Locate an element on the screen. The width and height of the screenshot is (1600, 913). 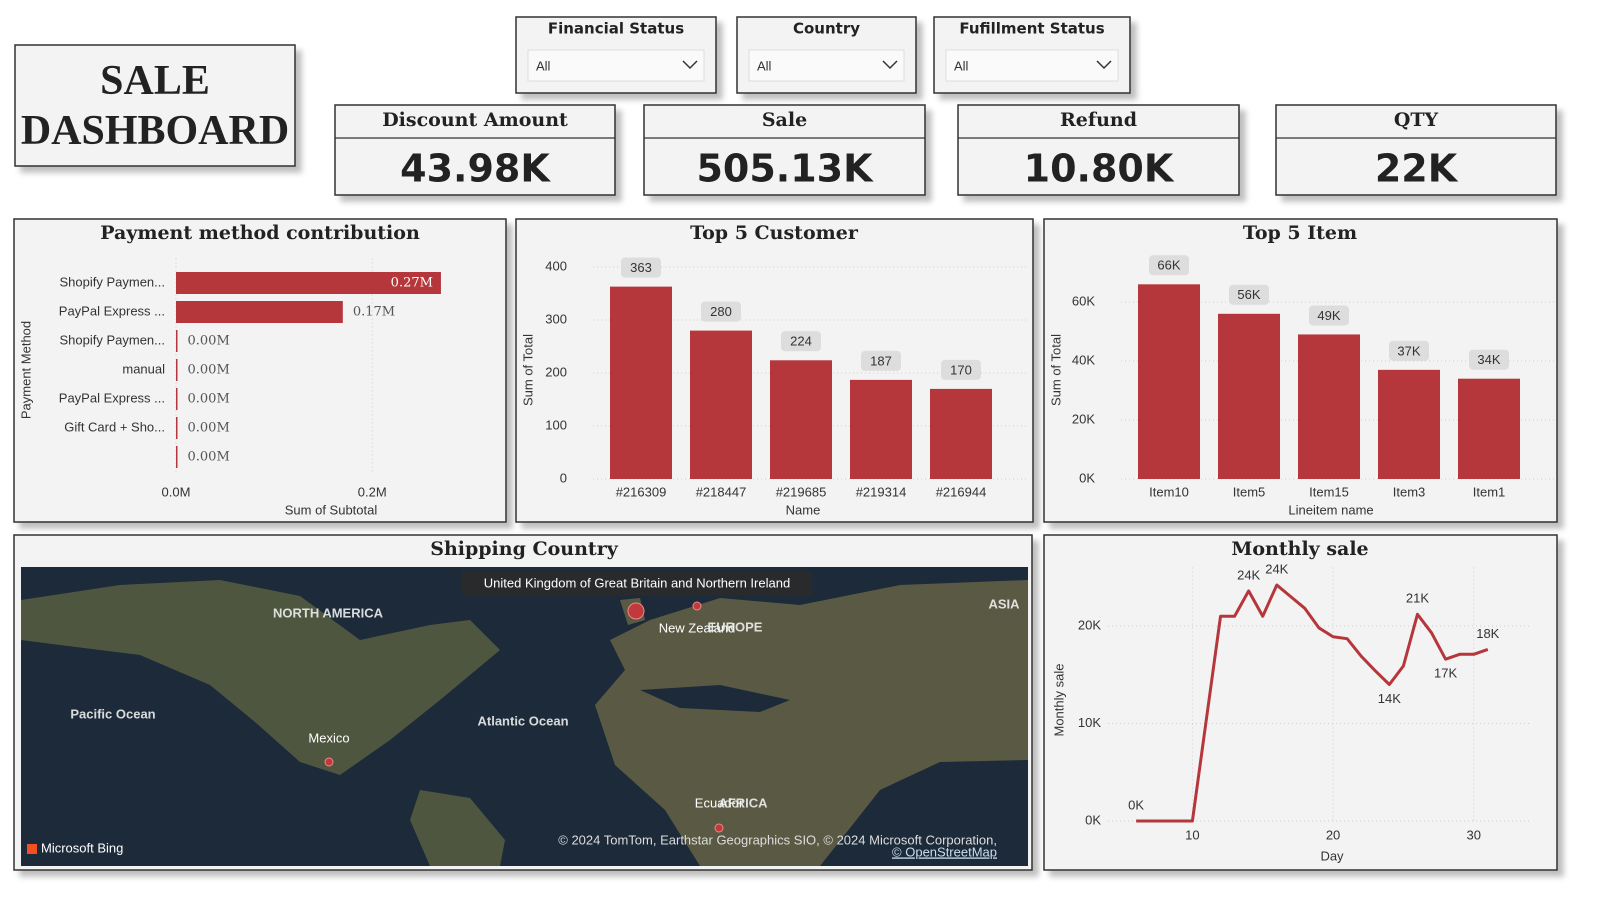
logo-icon is located at coordinates (32, 849).